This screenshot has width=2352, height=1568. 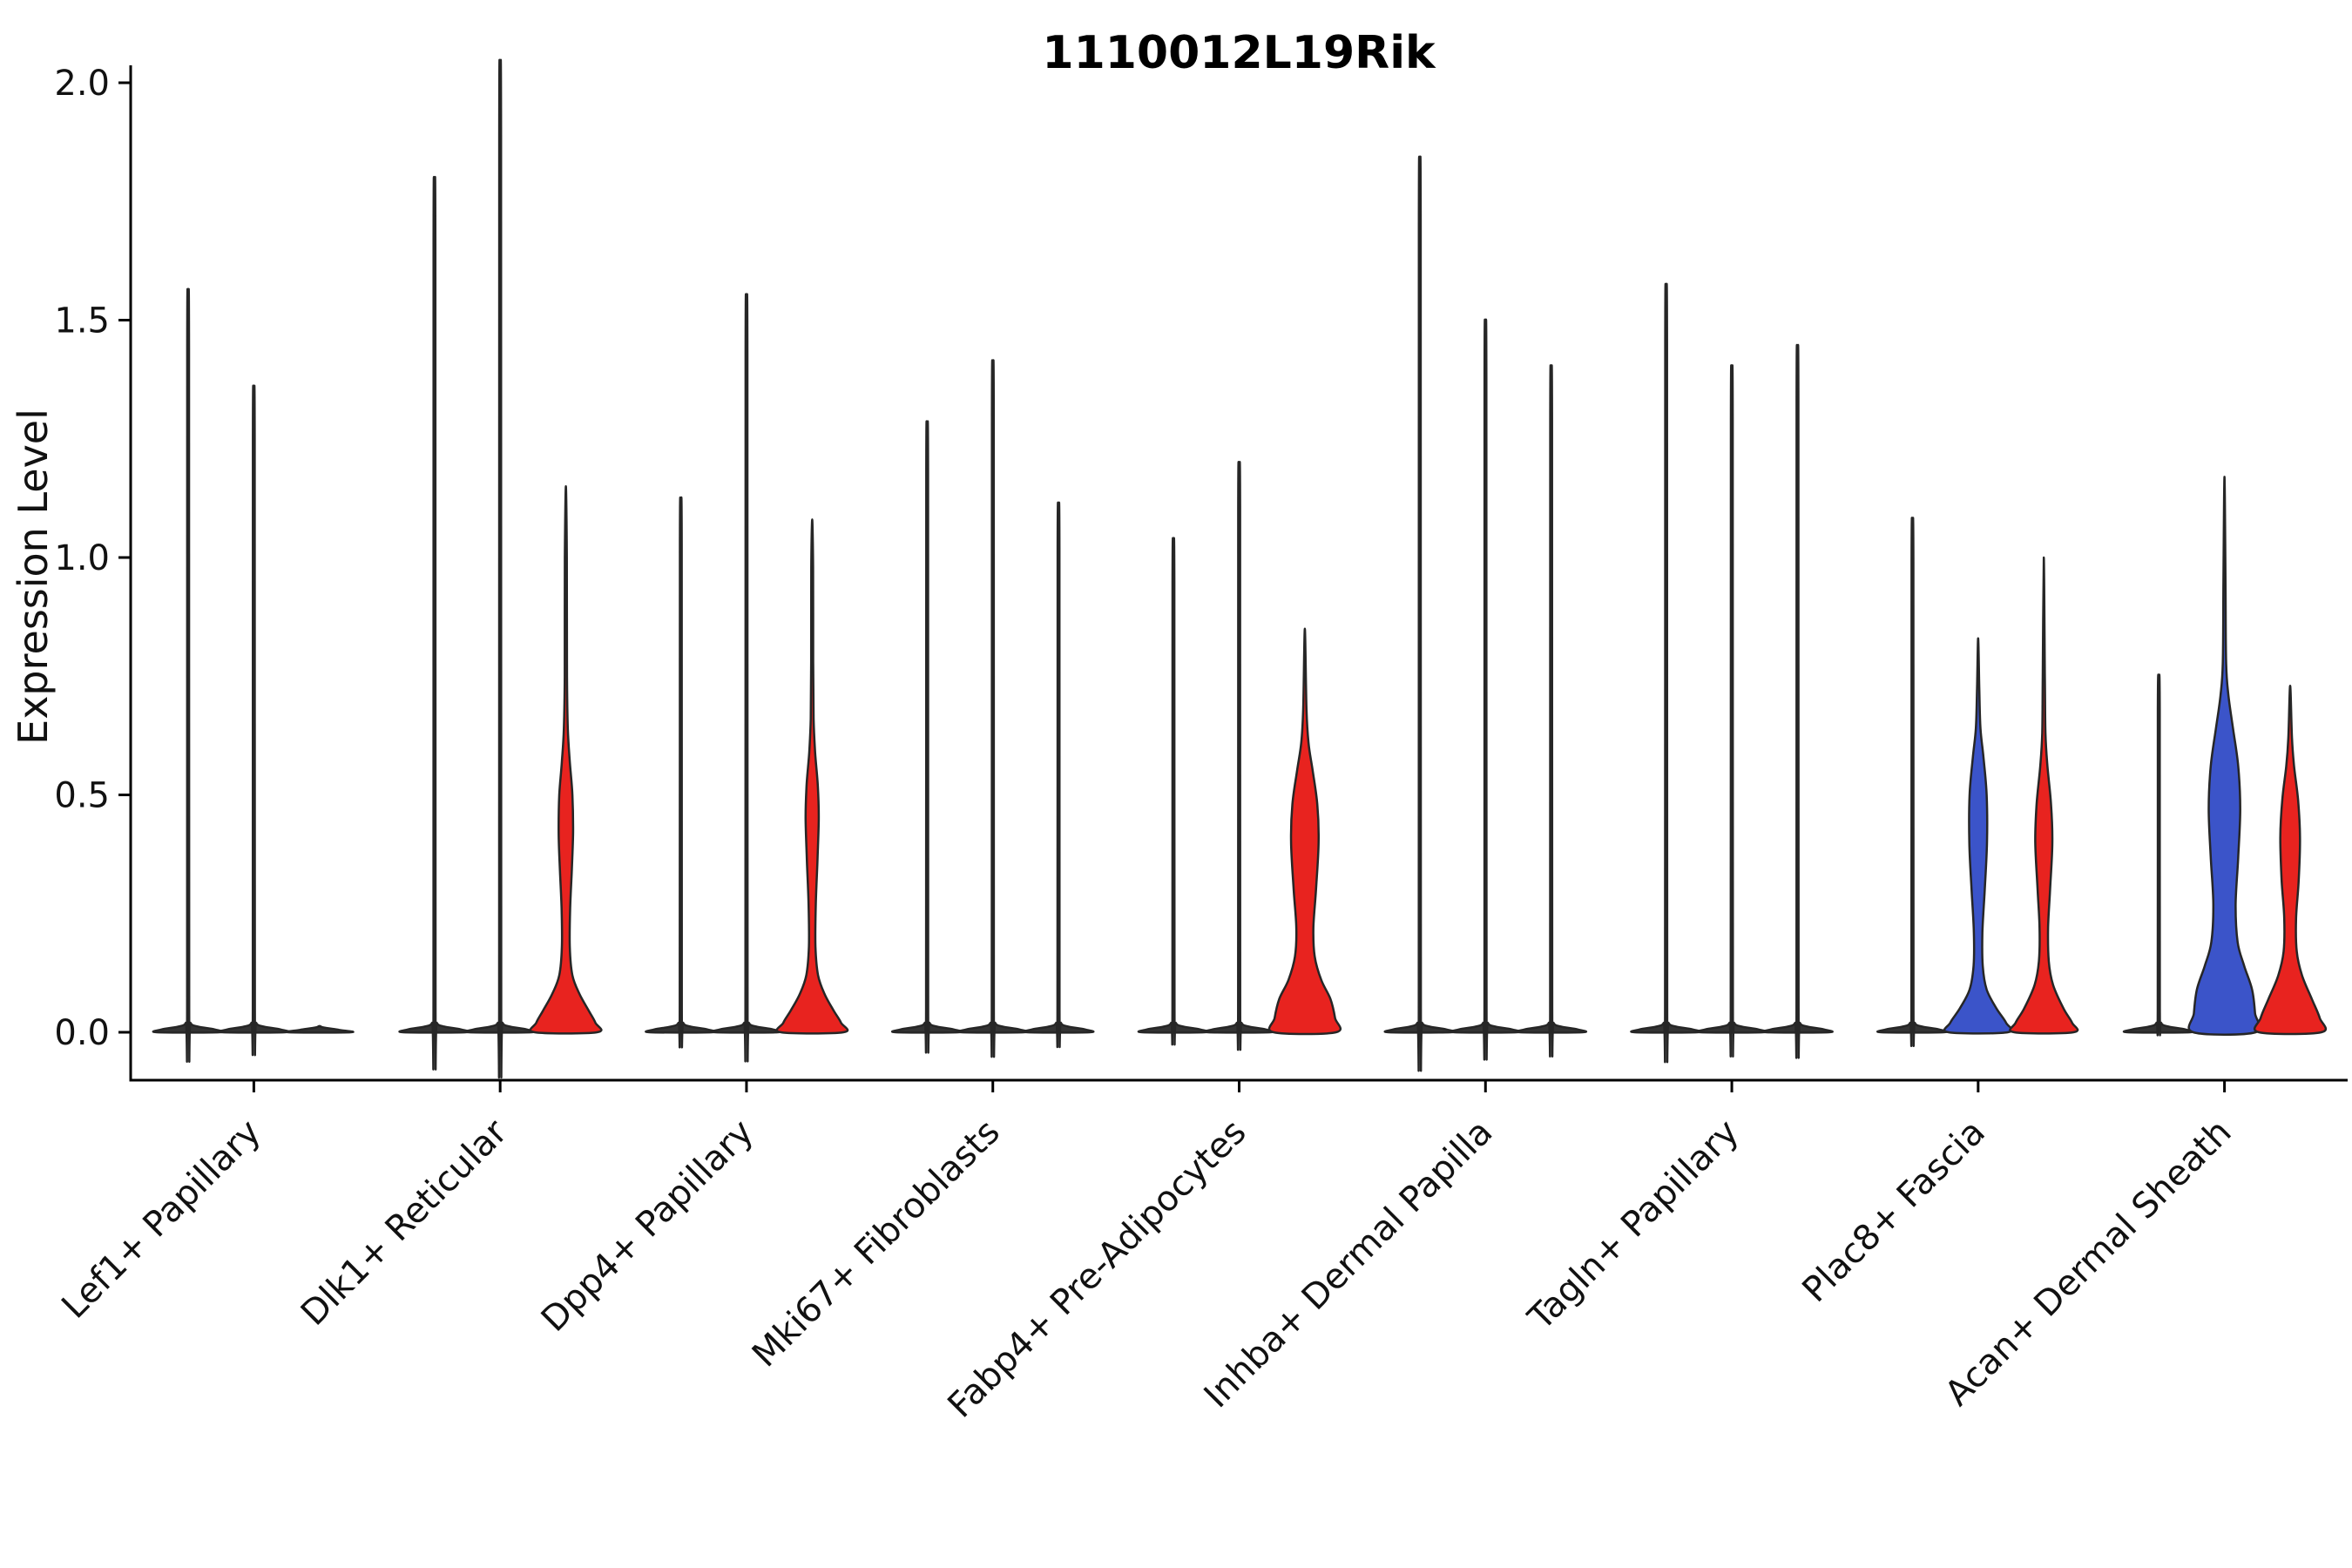 I want to click on violin-3-1-thin, so click(x=681, y=772).